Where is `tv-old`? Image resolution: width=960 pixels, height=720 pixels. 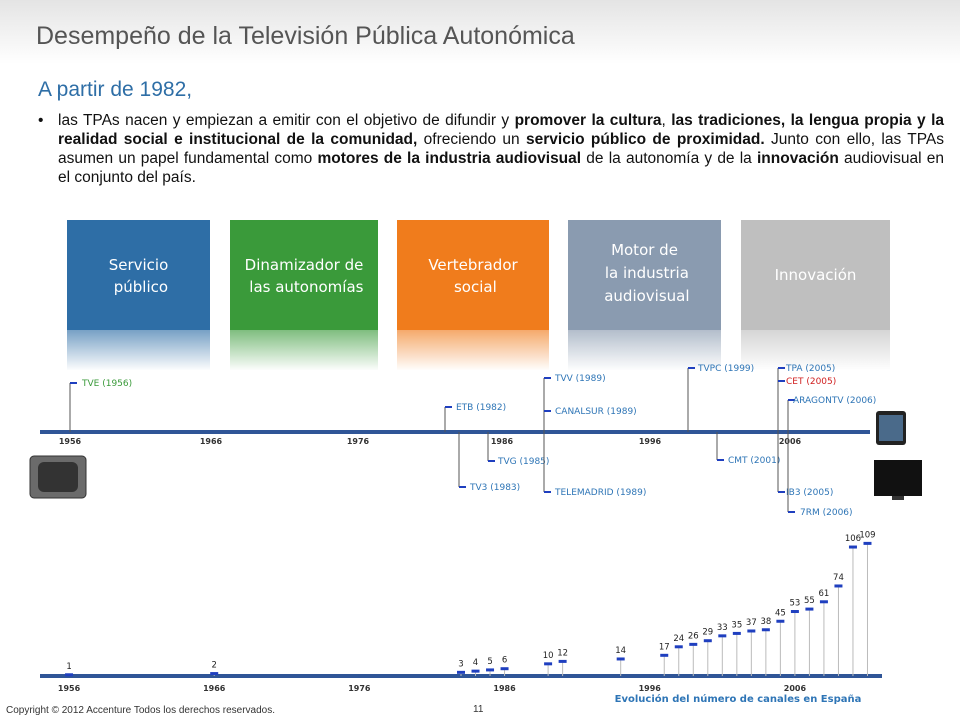
tv-old is located at coordinates (58, 477).